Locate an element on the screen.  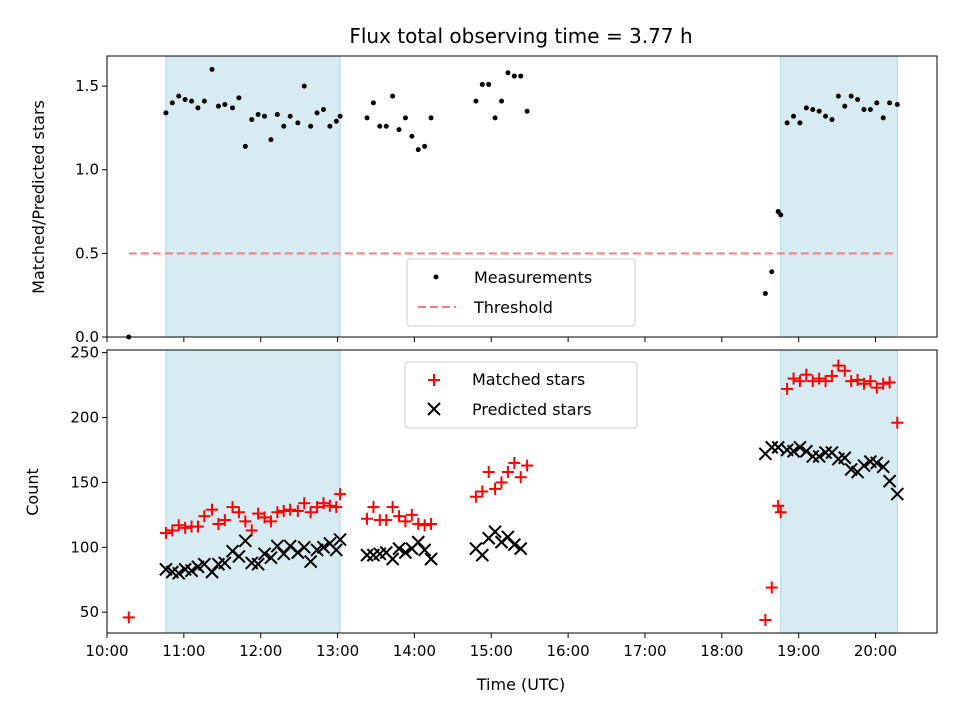
top-y-axis-label: Matched/Predicted stars is located at coordinates (38, 197).